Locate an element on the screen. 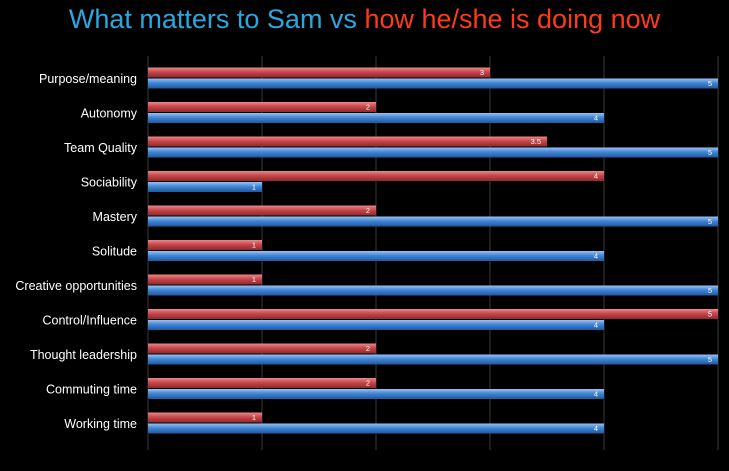 The image size is (729, 471). category-label: Purpose/meaning is located at coordinates (88, 79).